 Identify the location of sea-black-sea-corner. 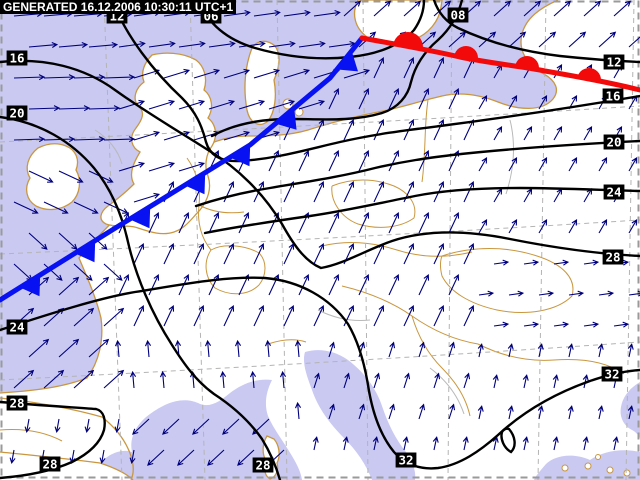
(630, 410).